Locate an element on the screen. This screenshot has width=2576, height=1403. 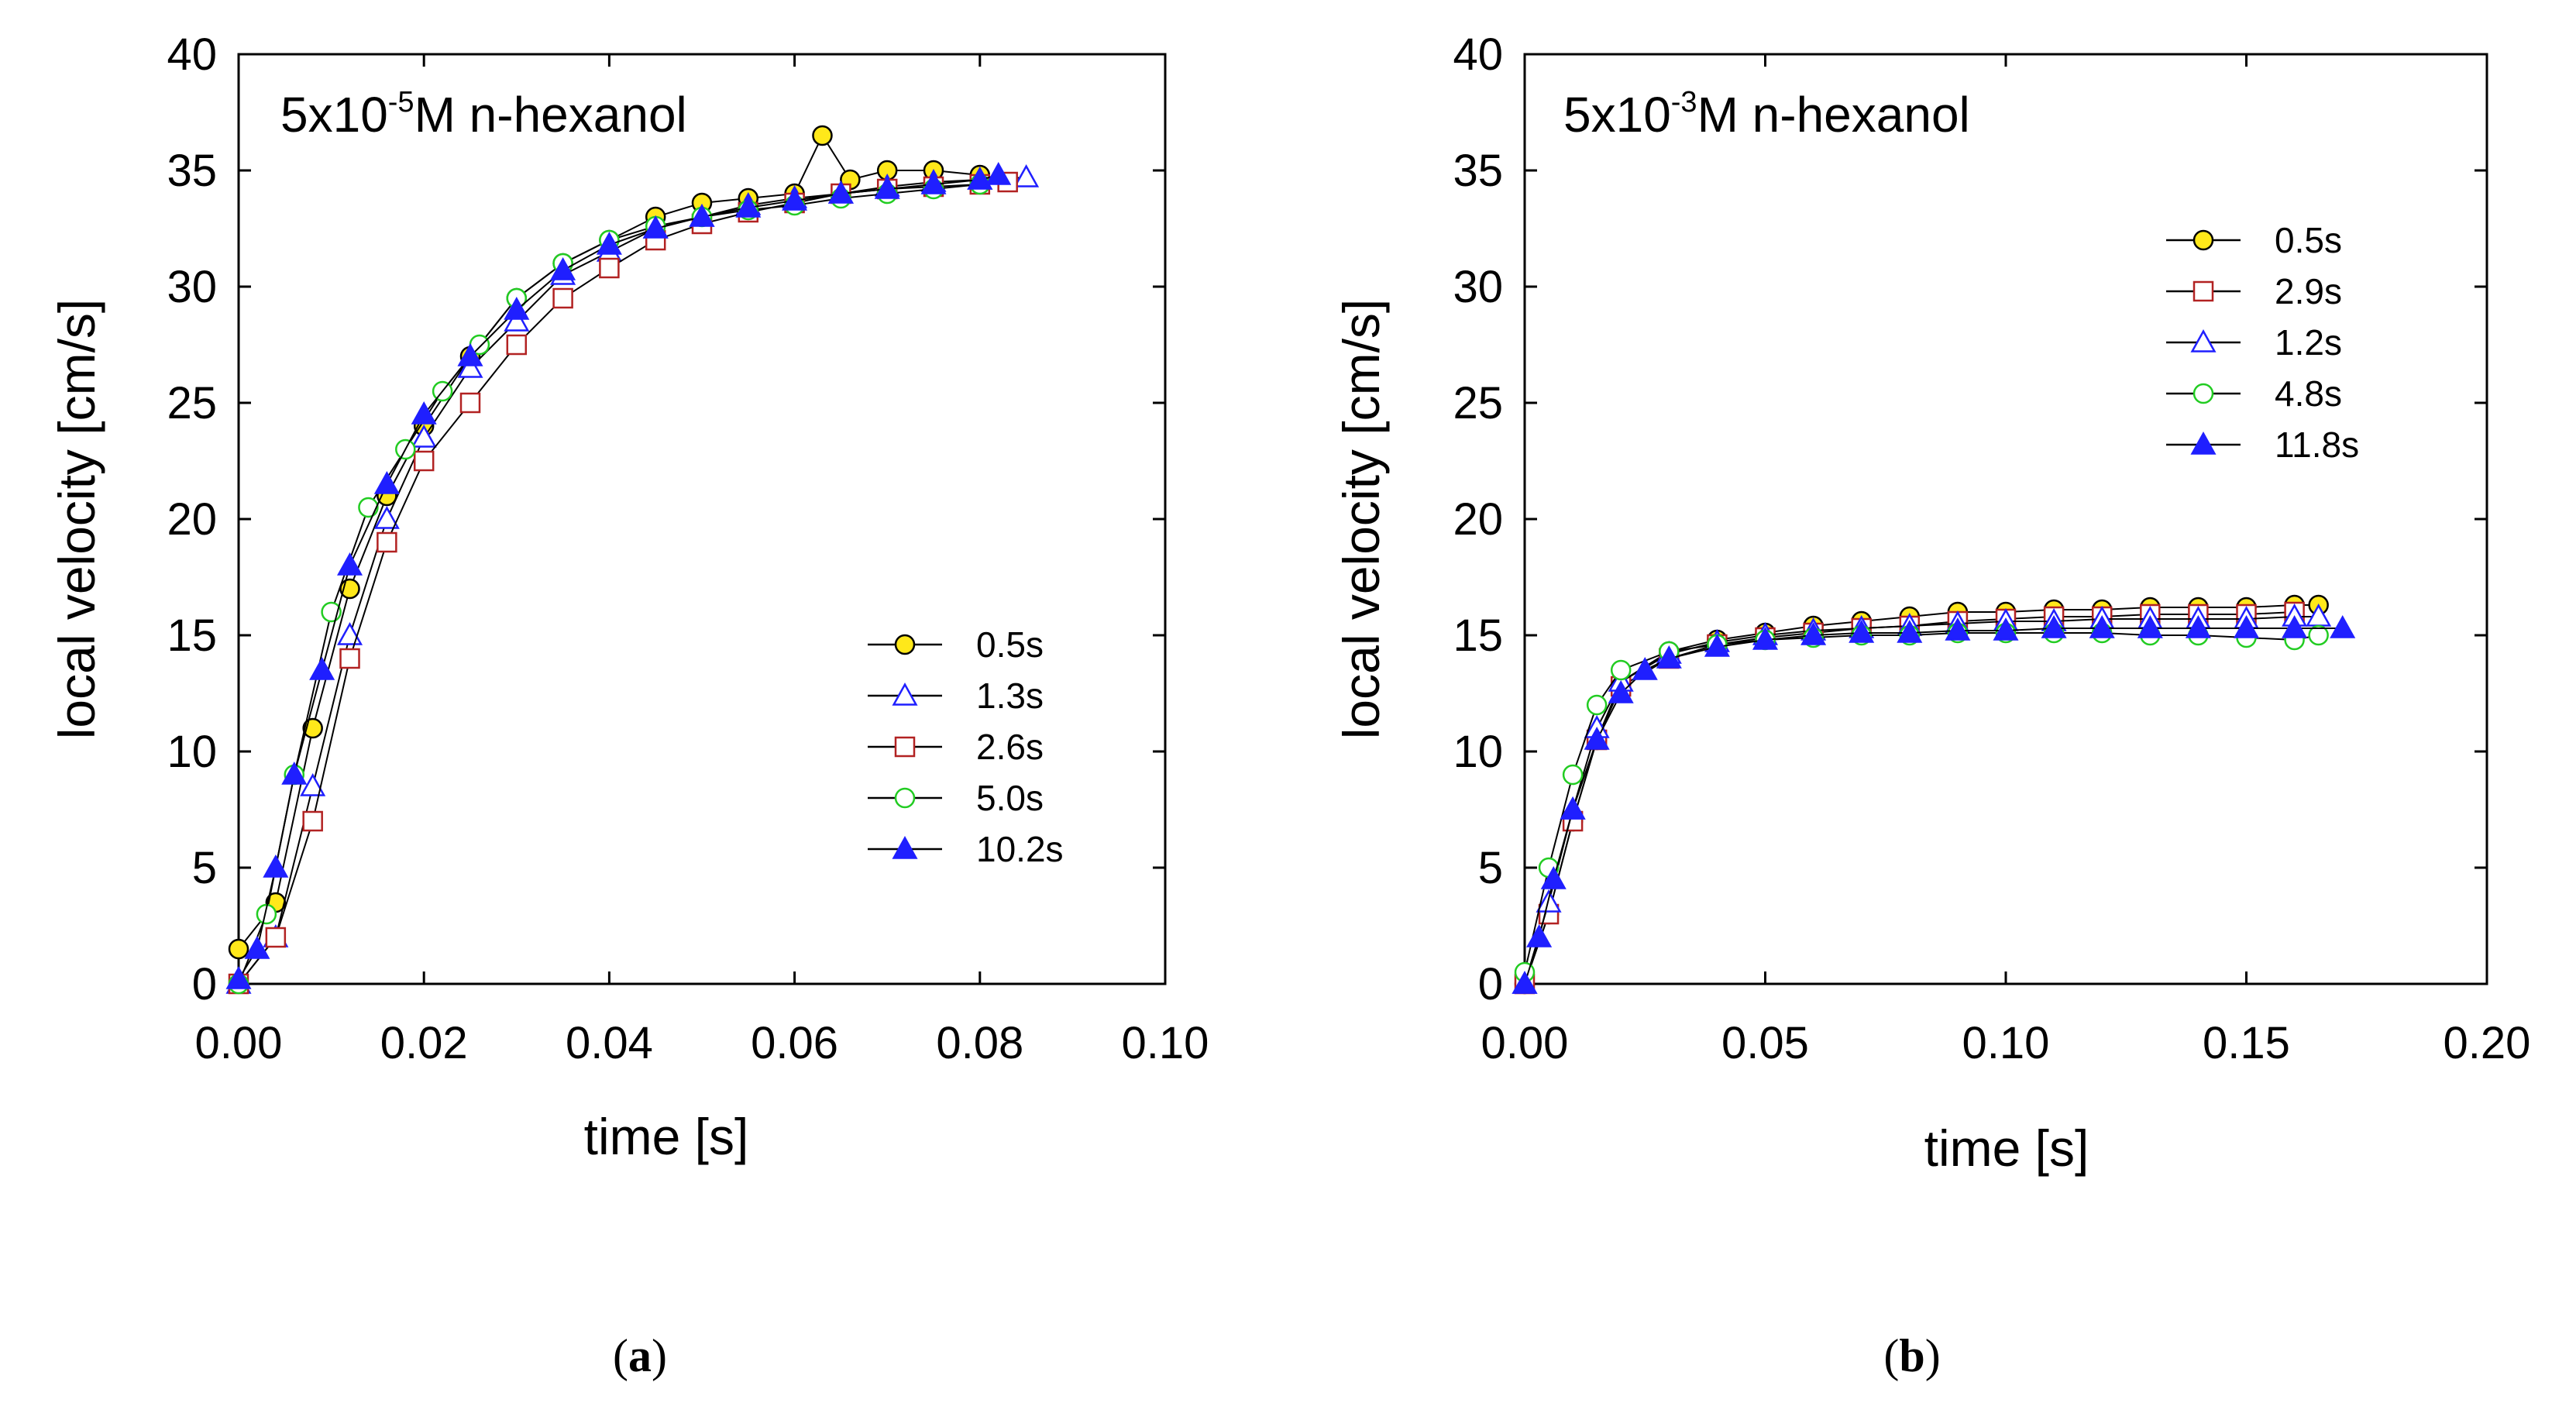
x-tick-label: 0.04 is located at coordinates (609, 1043).